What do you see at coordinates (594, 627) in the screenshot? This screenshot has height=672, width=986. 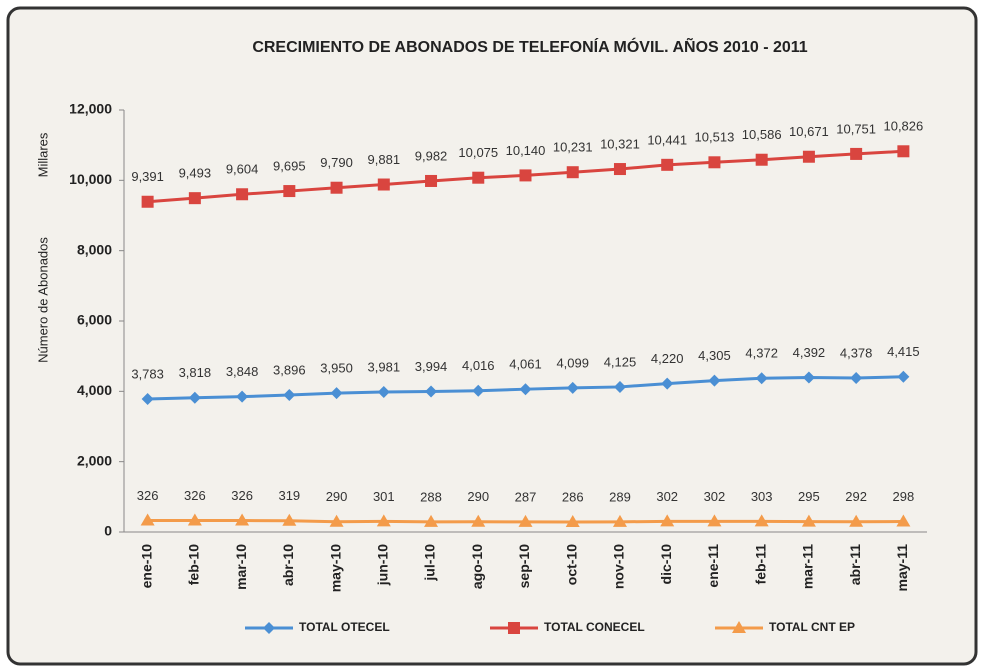 I see `legend-label: TOTAL CONECEL` at bounding box center [594, 627].